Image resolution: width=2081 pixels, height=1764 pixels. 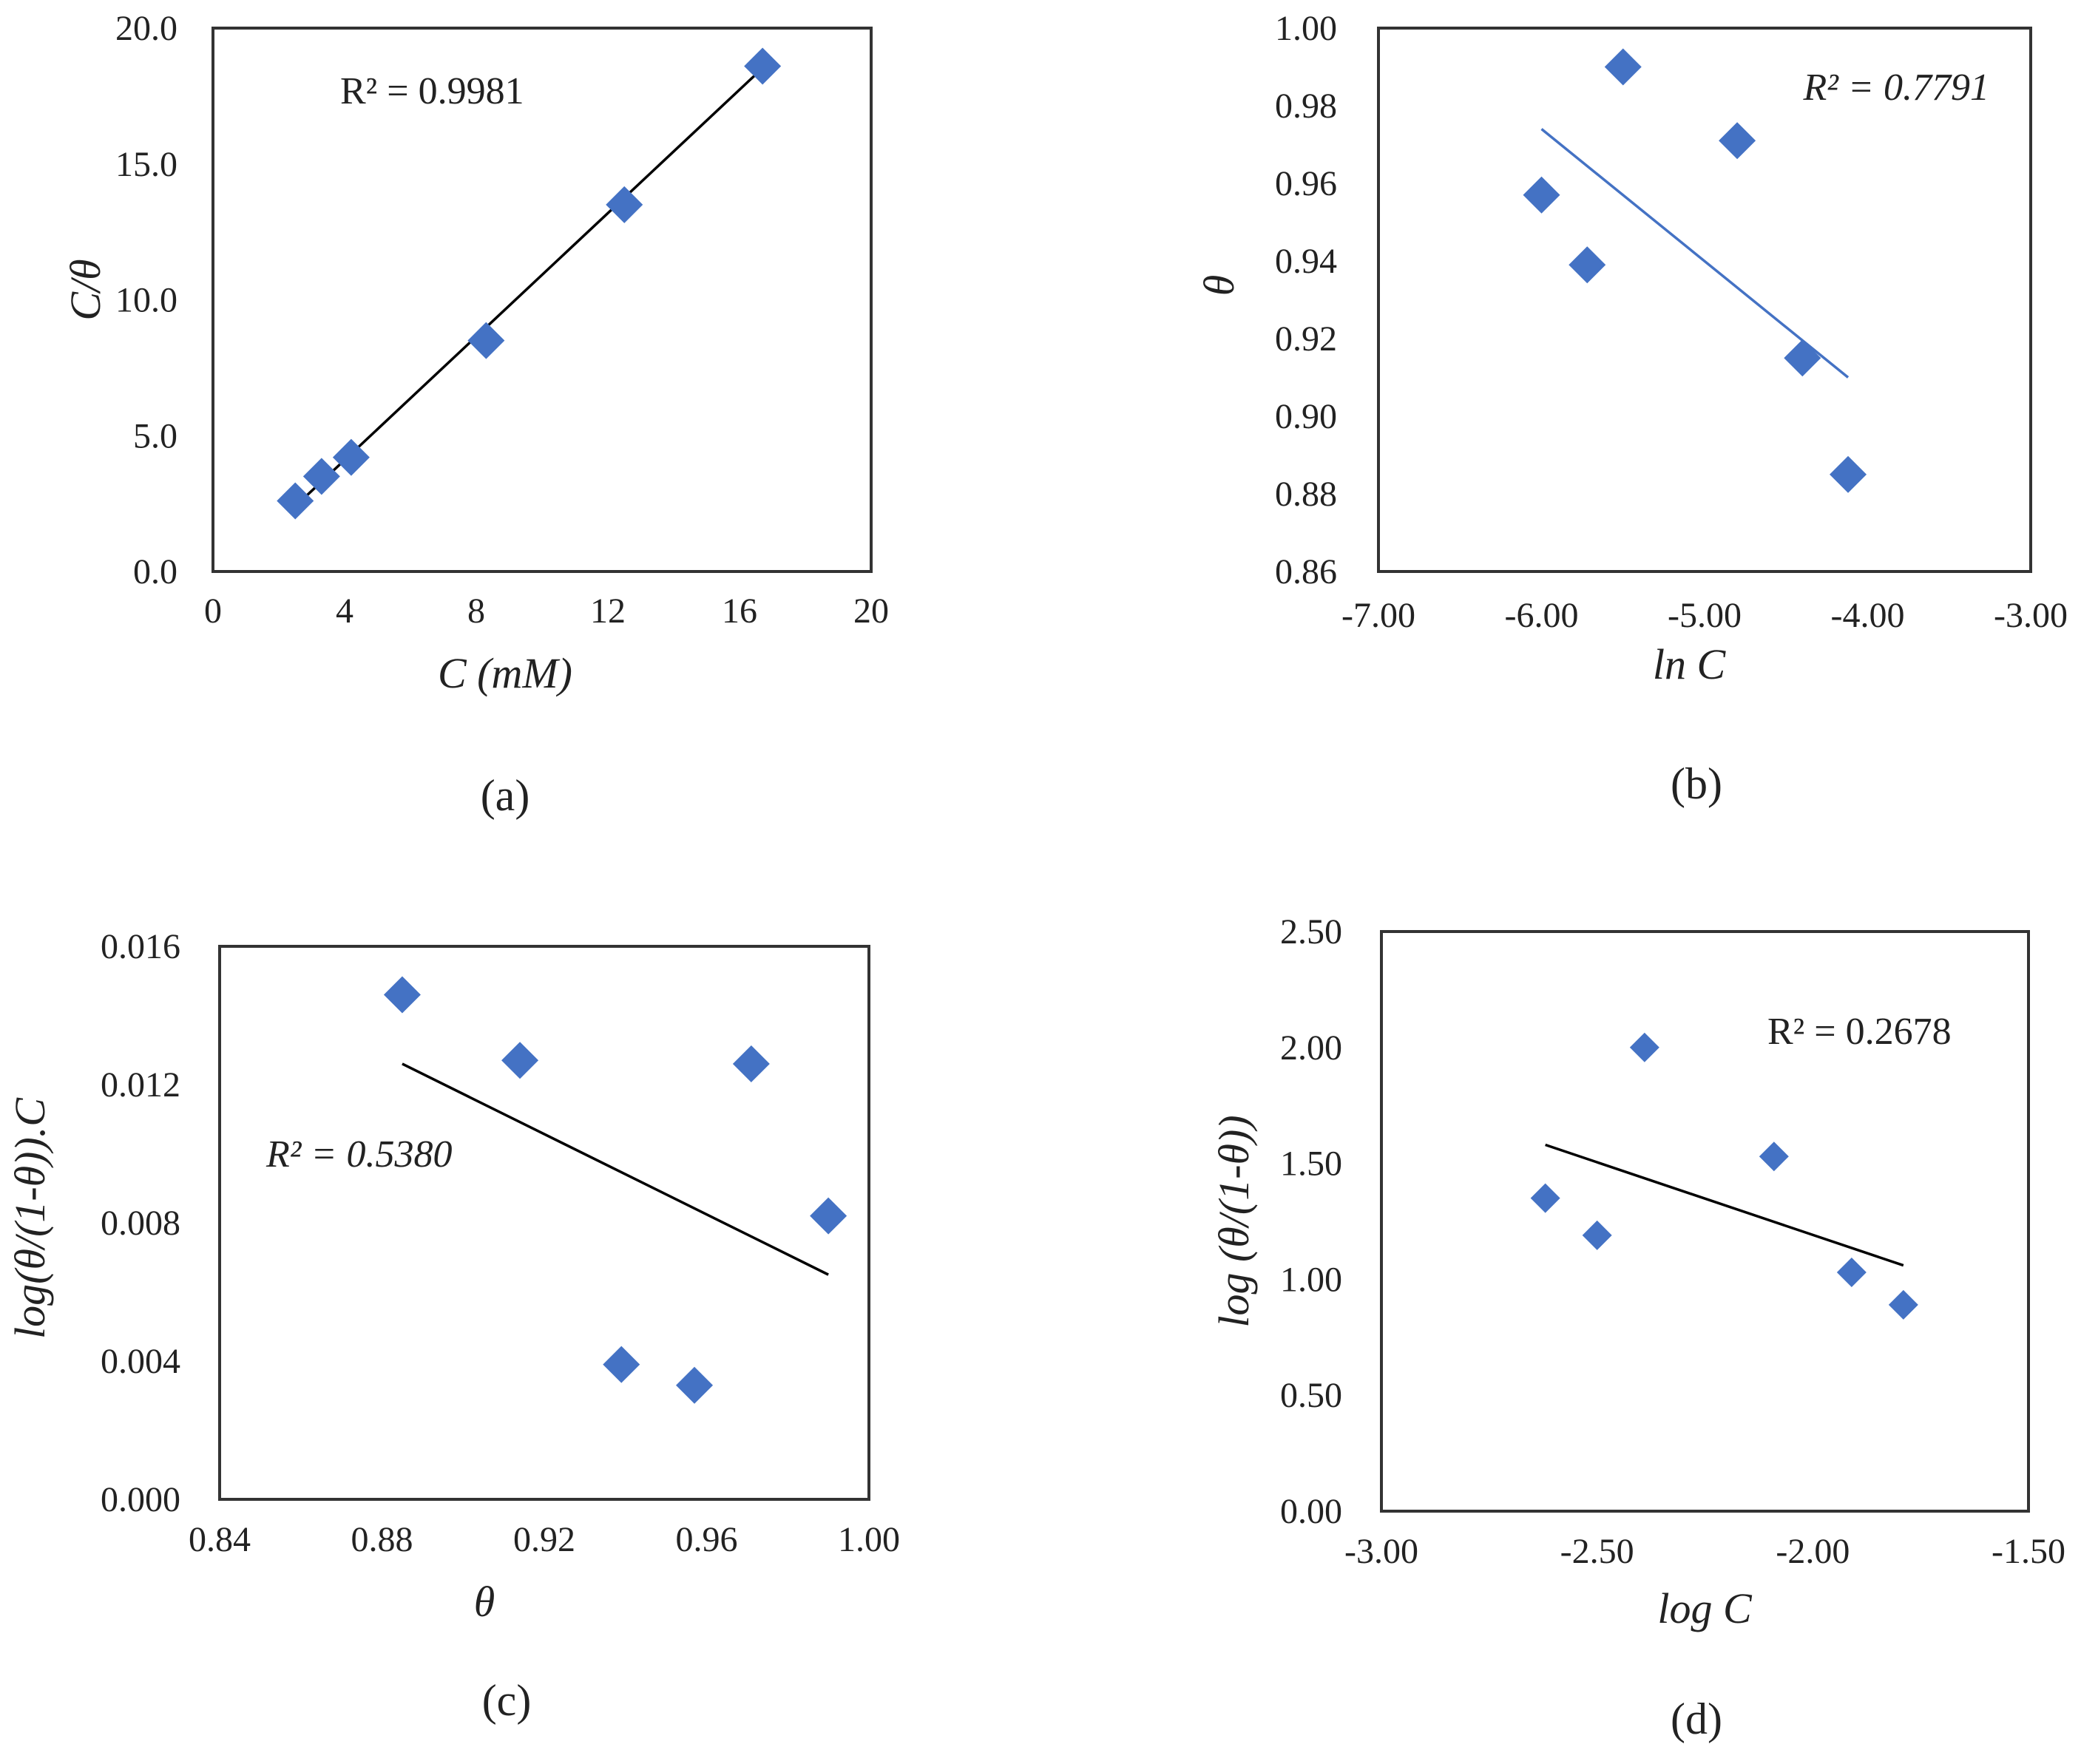 What do you see at coordinates (1542, 615) in the screenshot?
I see `x-tick-label: -6.00` at bounding box center [1542, 615].